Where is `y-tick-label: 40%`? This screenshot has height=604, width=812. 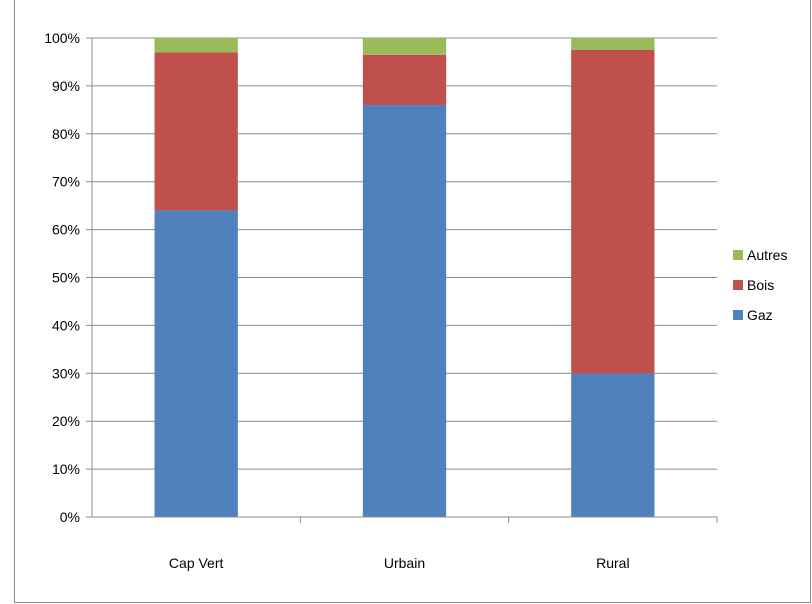 y-tick-label: 40% is located at coordinates (66, 325).